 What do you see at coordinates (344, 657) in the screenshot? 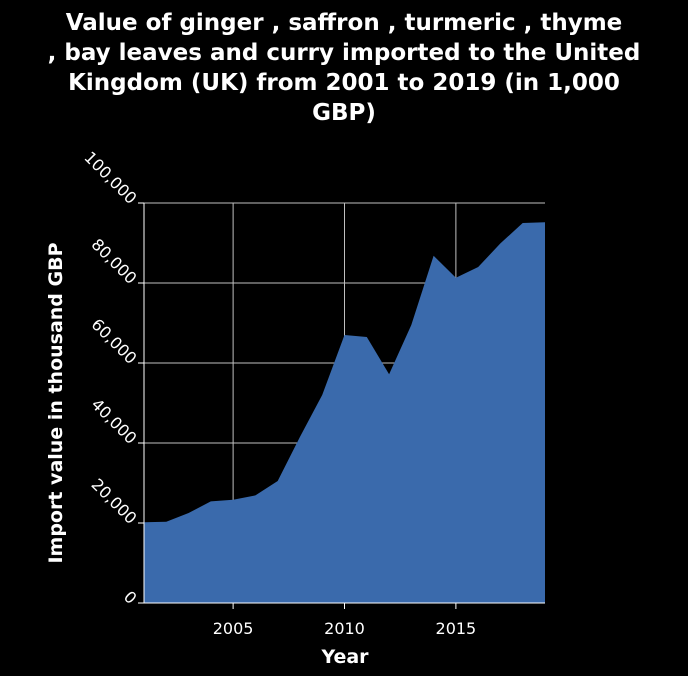
I see `x-axis-label: Year` at bounding box center [344, 657].